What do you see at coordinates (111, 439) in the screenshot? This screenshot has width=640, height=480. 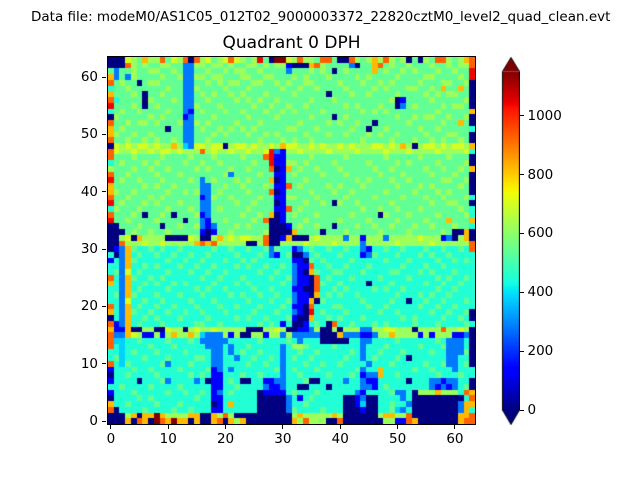 I see `x-tick-label: 0` at bounding box center [111, 439].